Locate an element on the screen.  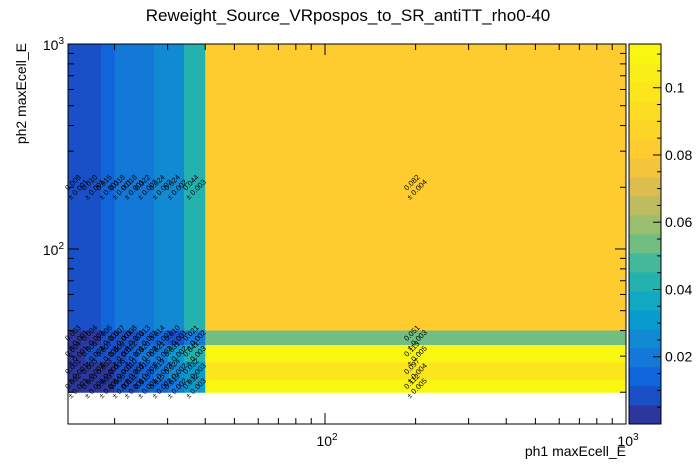
x-tick-label: 103 is located at coordinates (628, 440).